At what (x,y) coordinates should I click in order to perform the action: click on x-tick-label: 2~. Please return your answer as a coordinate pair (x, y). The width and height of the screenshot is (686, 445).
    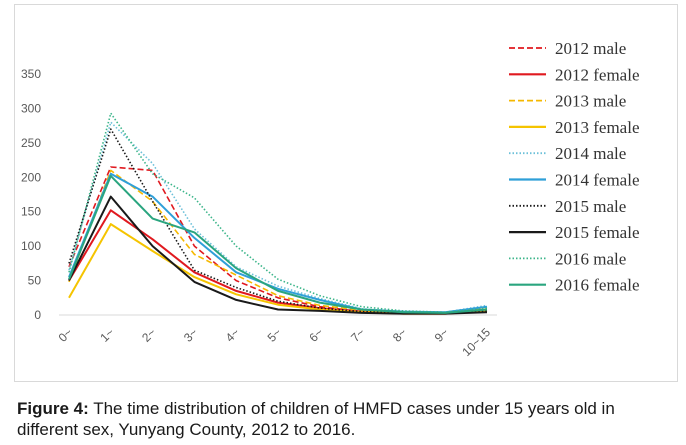
    Looking at the image, I should click on (149, 335).